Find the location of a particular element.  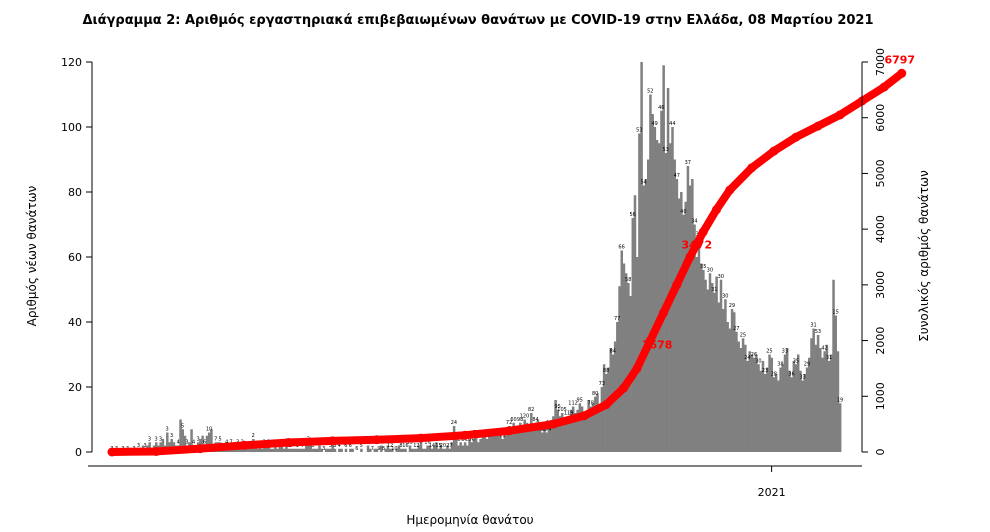

left-tick-label: 60 is located at coordinates (75, 257).